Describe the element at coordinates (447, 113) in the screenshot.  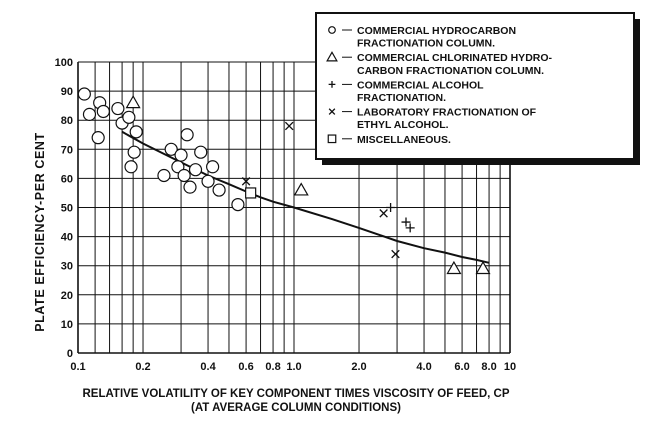
I see `legend-label: LABORATORY FRACTIONATION OF` at that location.